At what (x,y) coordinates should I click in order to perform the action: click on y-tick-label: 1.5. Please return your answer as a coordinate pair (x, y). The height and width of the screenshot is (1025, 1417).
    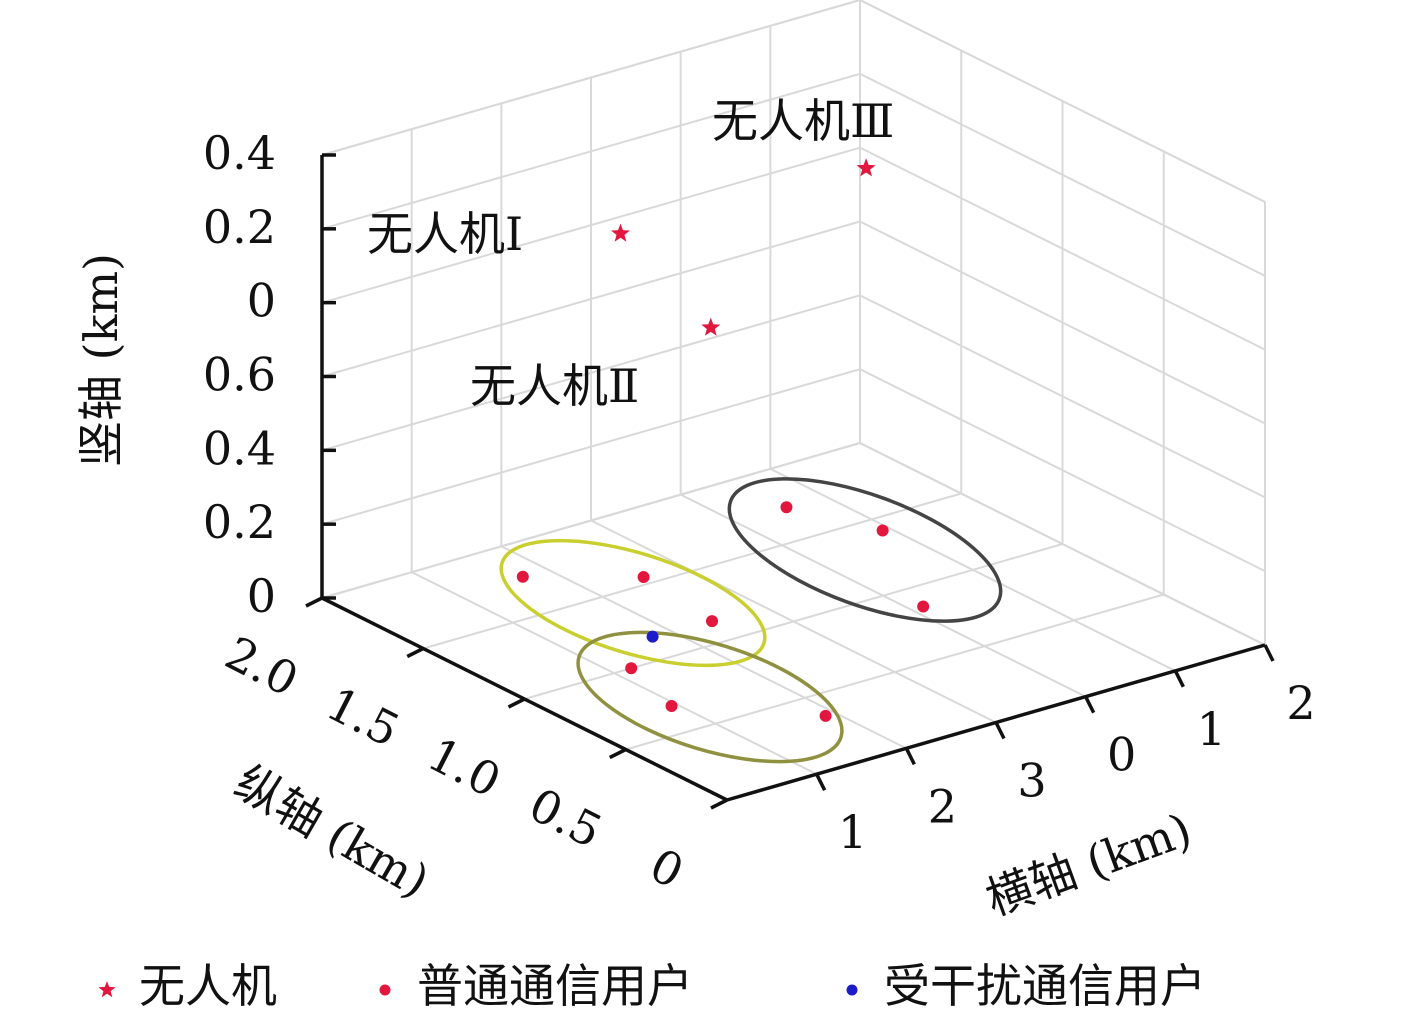
    Looking at the image, I should click on (363, 716).